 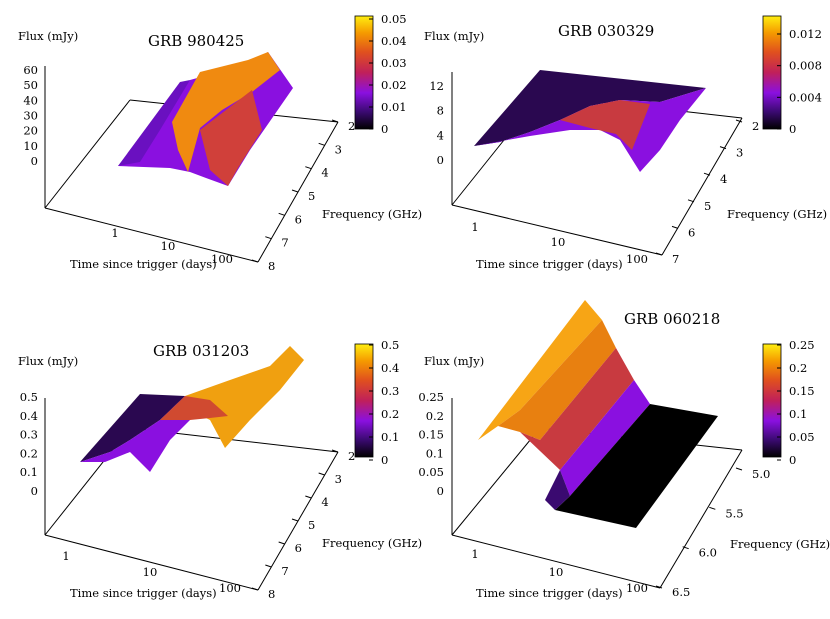 I want to click on colorbar-tick-label: 0.008, so click(x=805, y=66).